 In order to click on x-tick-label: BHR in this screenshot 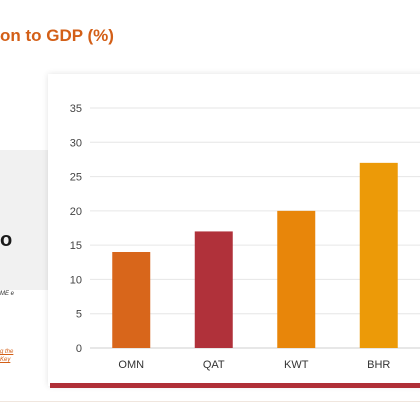, I will do `click(378, 365)`.